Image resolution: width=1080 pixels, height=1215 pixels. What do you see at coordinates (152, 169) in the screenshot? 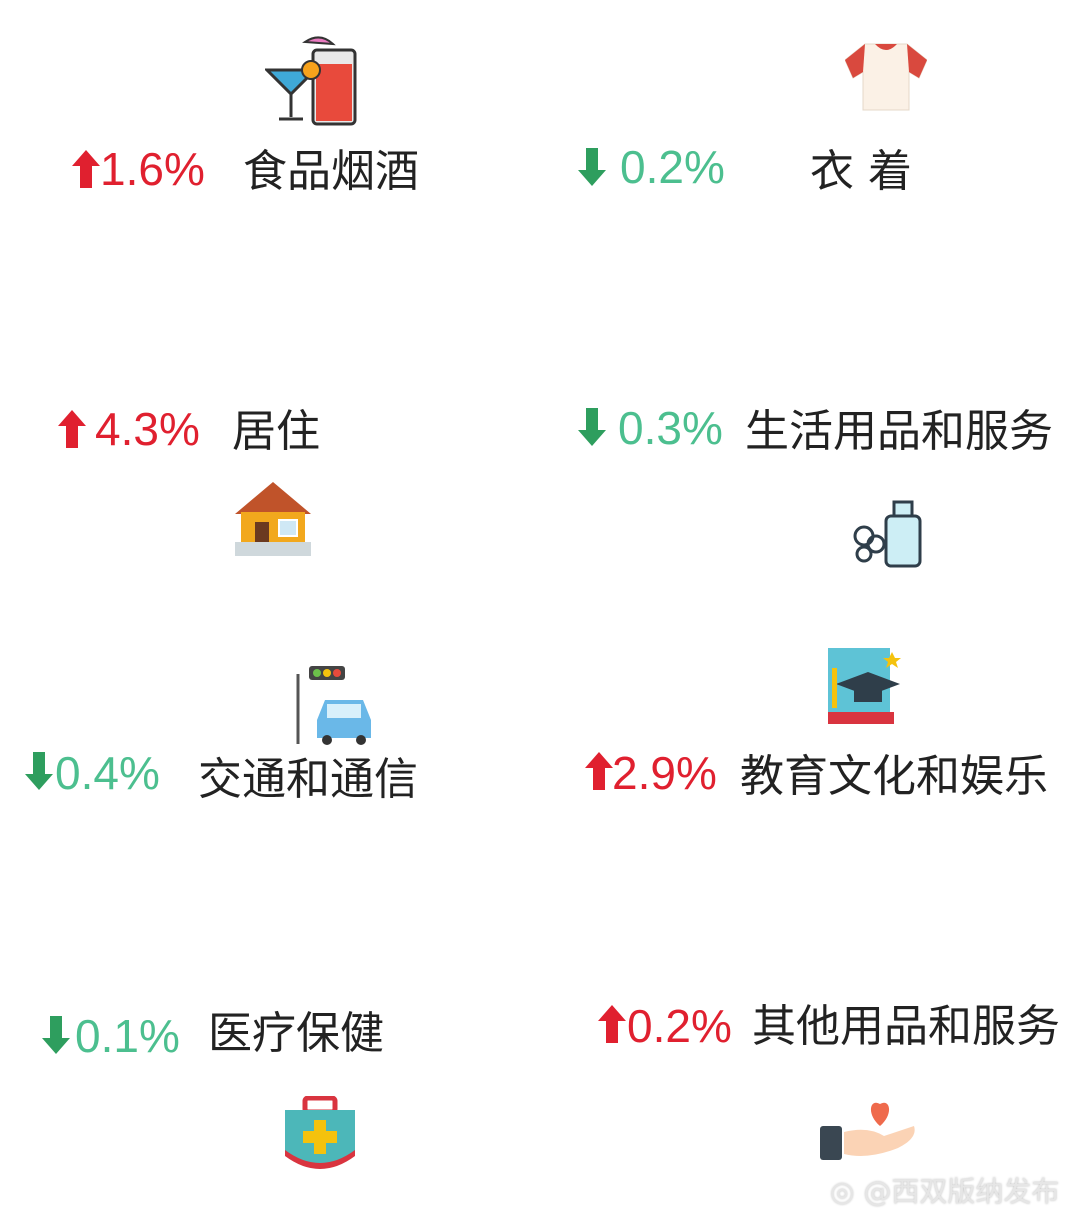
I see `change-value: 1.6%` at bounding box center [152, 169].